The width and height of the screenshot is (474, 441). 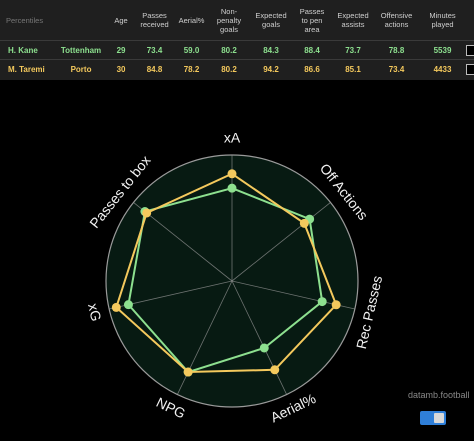 What do you see at coordinates (397, 50) in the screenshot?
I see `table-cell: 78.8` at bounding box center [397, 50].